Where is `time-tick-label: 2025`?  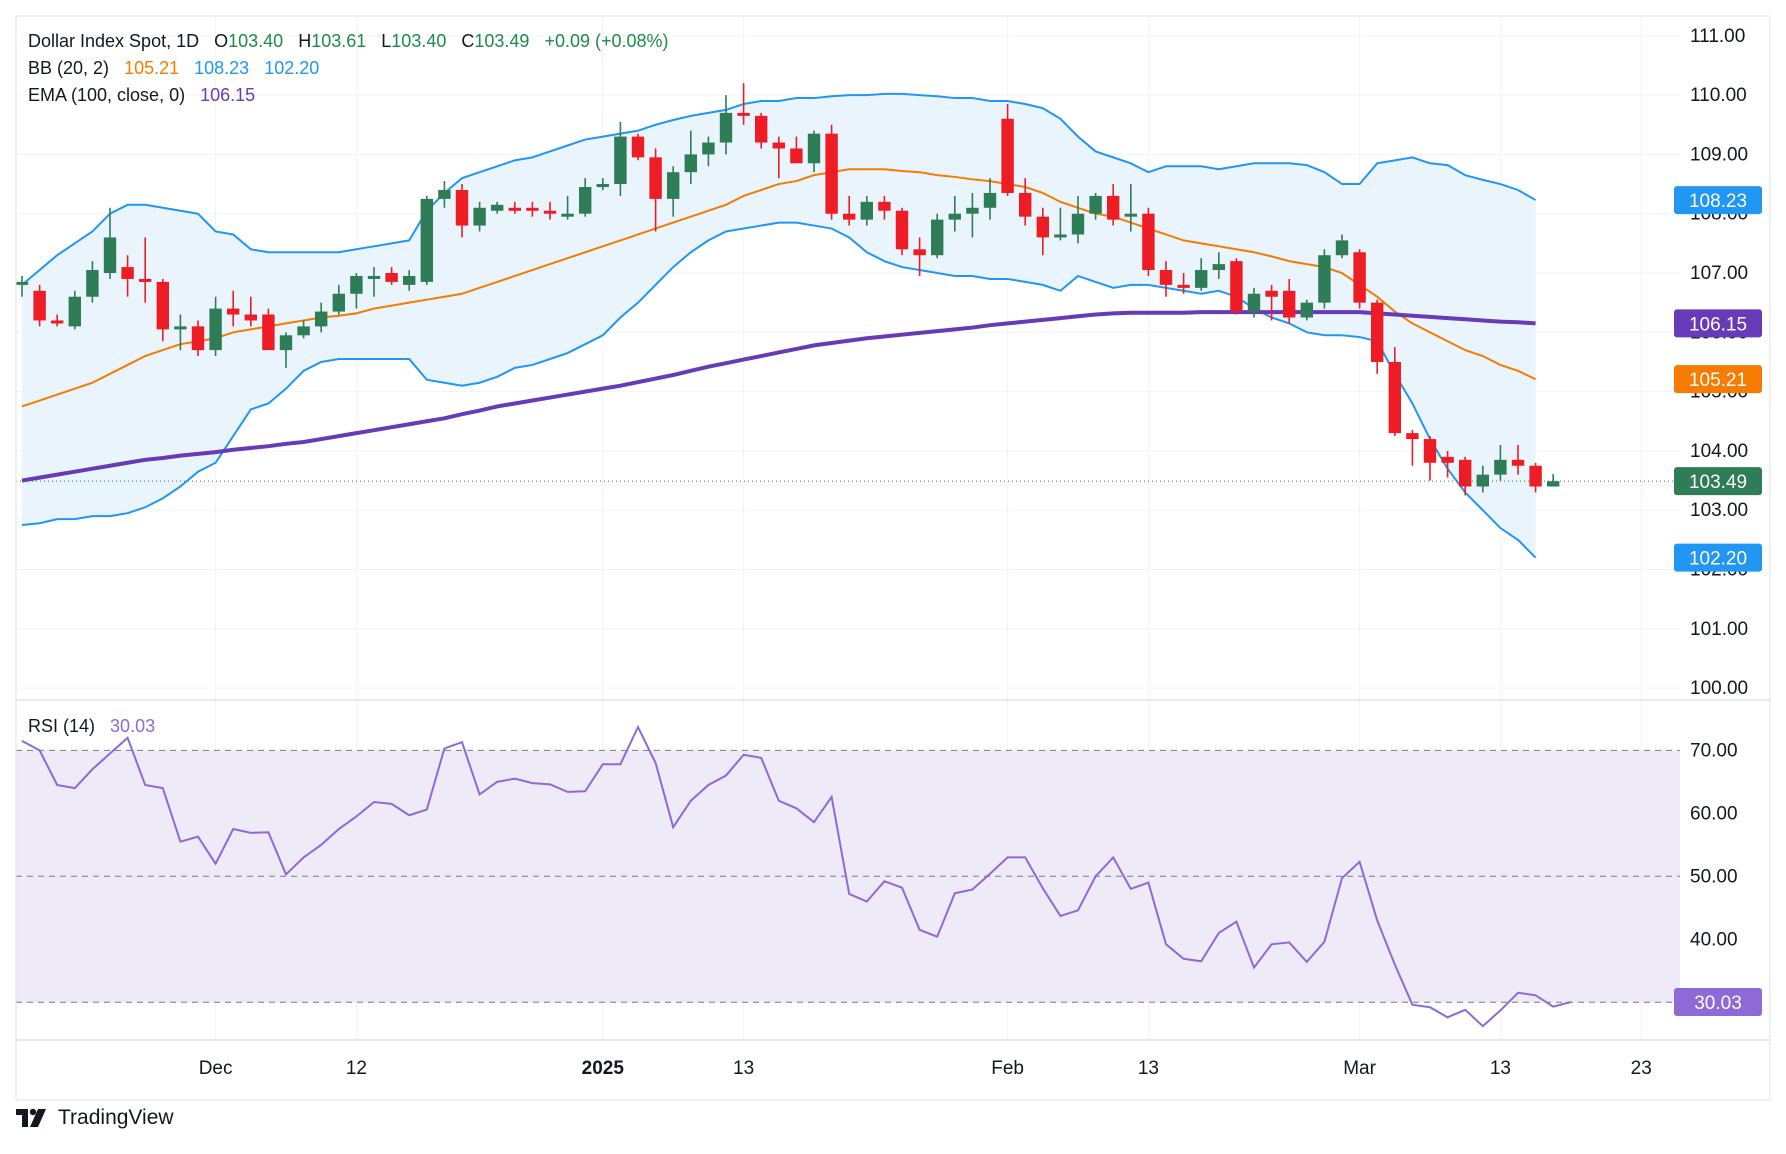 time-tick-label: 2025 is located at coordinates (603, 1068).